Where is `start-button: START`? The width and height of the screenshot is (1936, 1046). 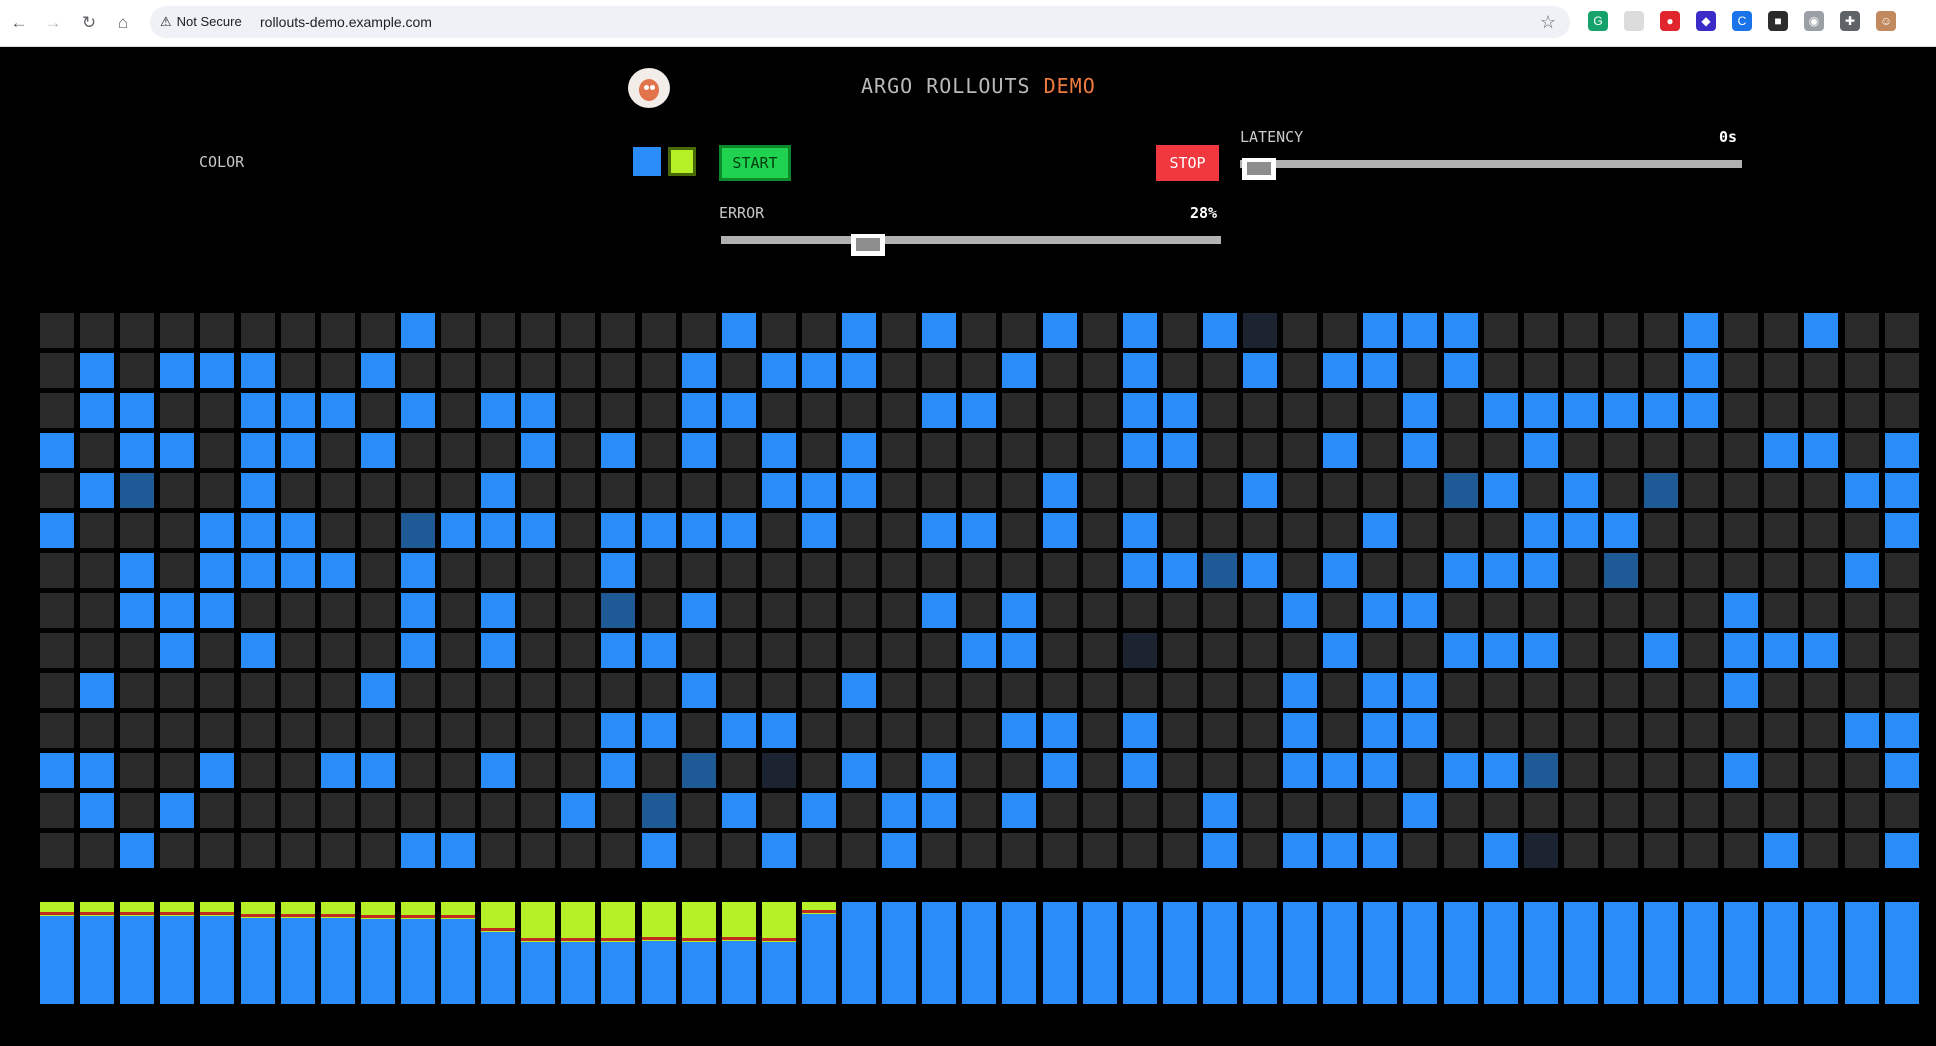
start-button: START is located at coordinates (755, 163).